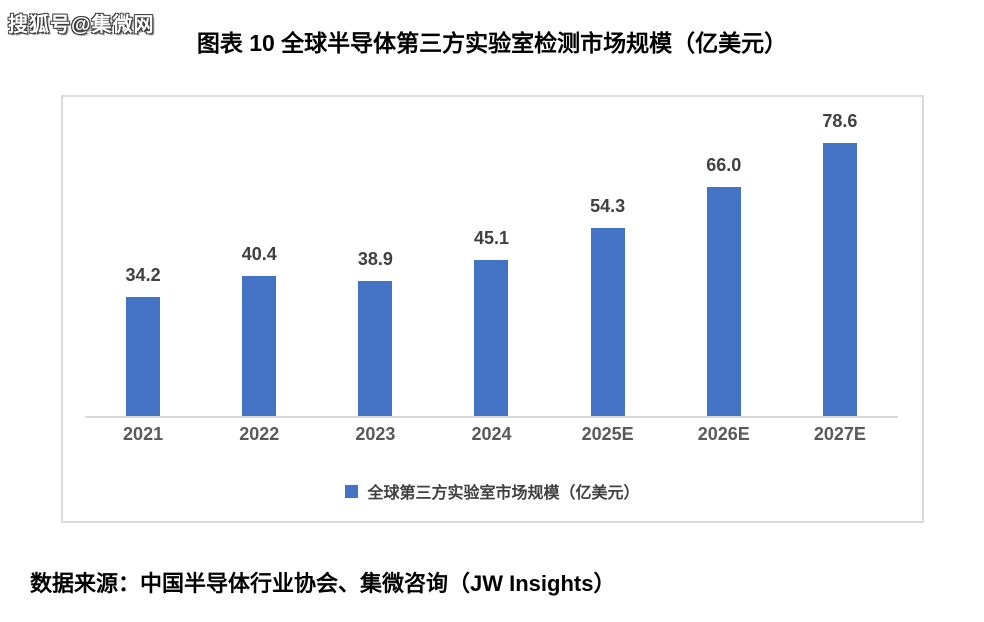 Image resolution: width=984 pixels, height=622 pixels. I want to click on bar-column: 66.0, so click(724, 285).